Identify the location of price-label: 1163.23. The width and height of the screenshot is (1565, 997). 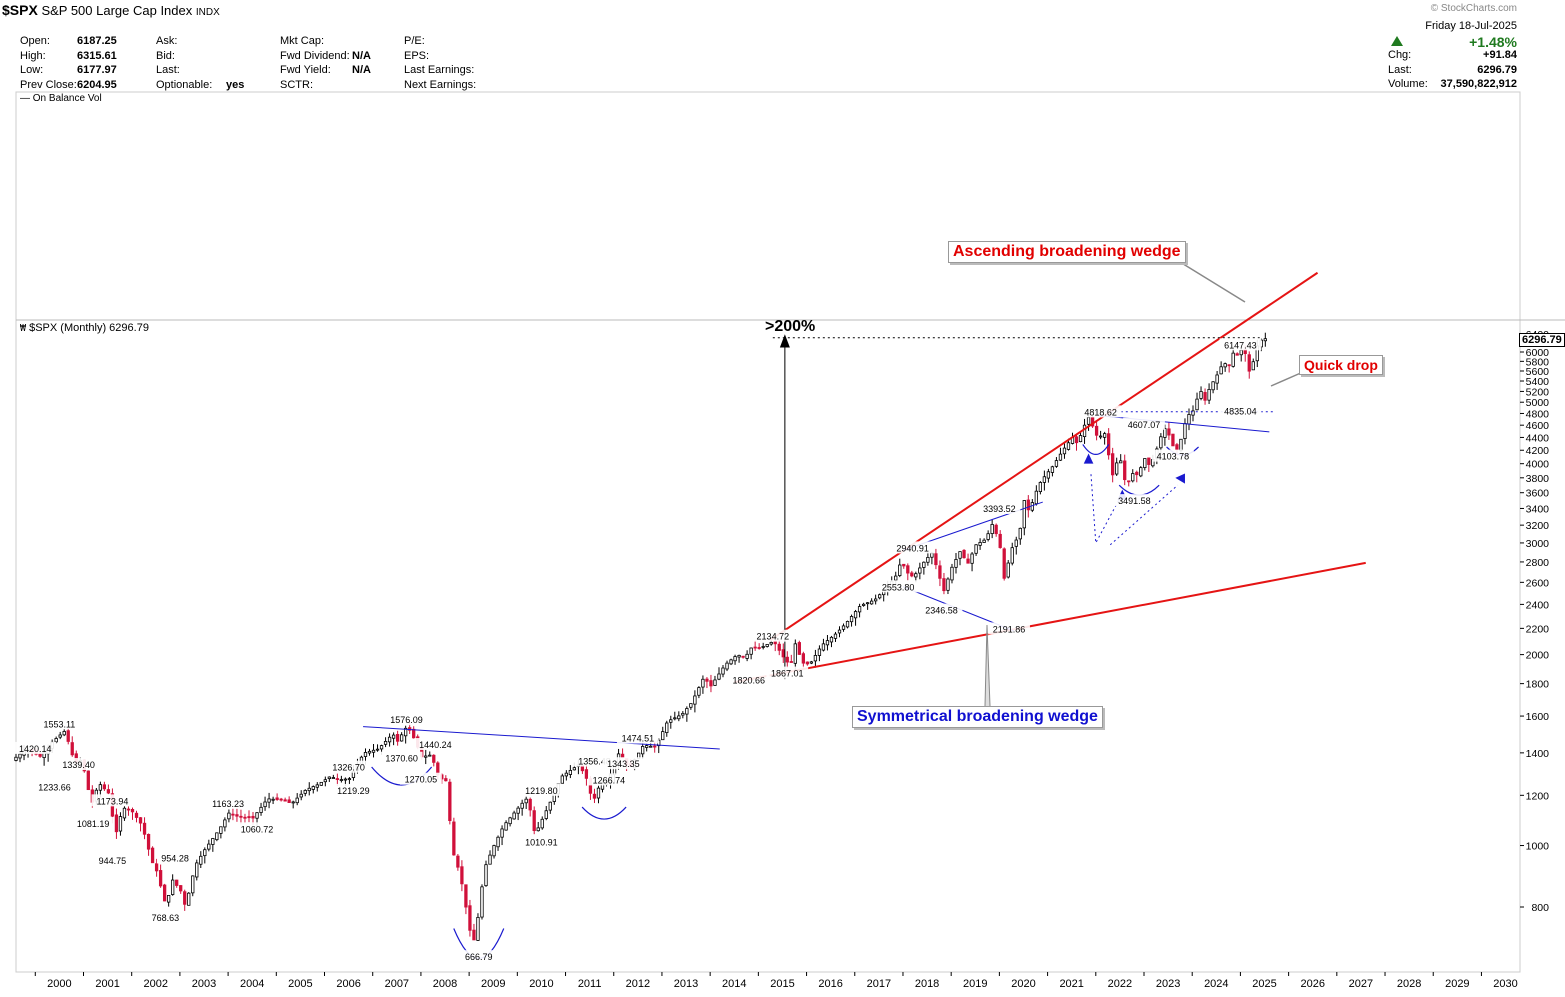
(228, 804).